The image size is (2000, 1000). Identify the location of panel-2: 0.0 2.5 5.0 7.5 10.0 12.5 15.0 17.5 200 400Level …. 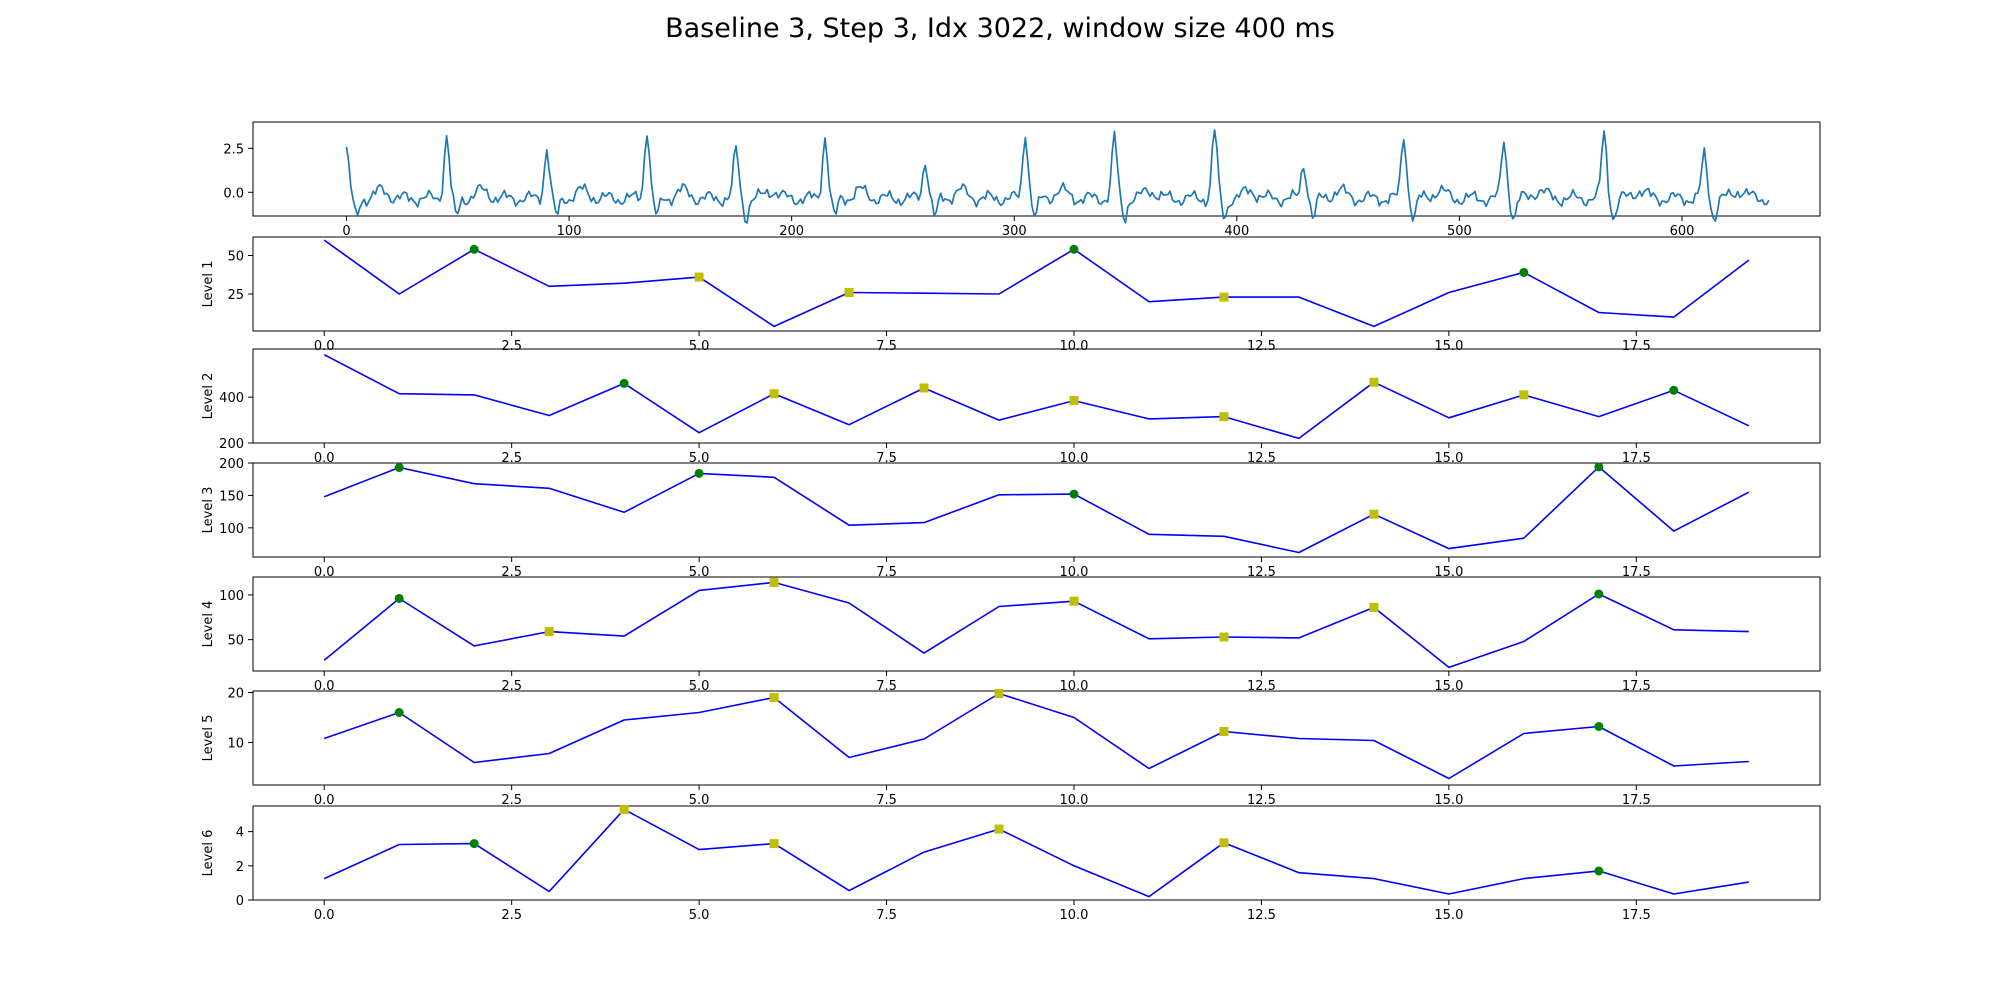
(1011, 407).